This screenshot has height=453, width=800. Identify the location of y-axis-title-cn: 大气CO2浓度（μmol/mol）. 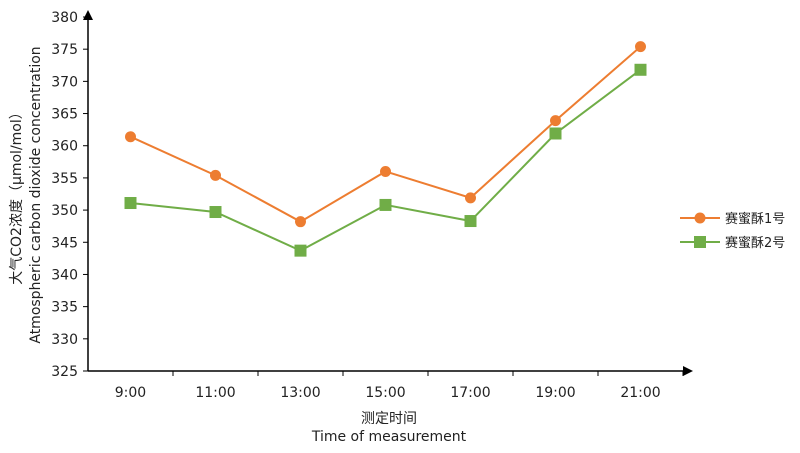
(17, 195).